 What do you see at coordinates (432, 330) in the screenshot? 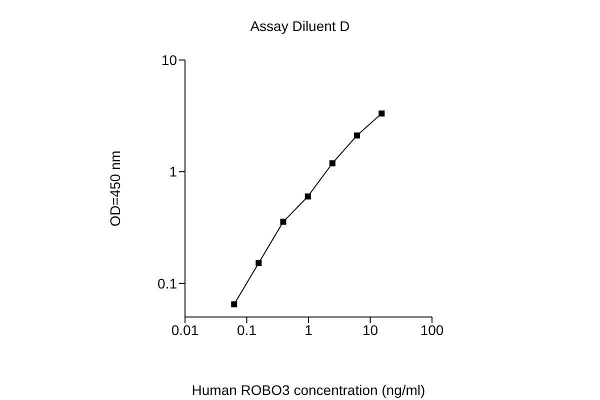
I see `x-tick-label: 100` at bounding box center [432, 330].